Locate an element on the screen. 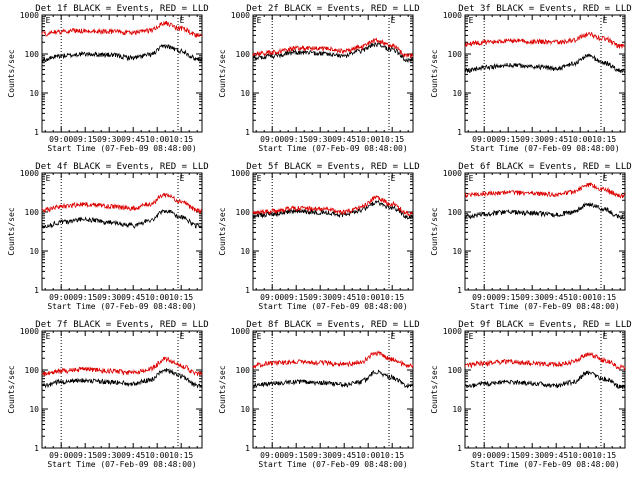 The height and width of the screenshot is (480, 640). panel-title: Det 4f BLACK = Events, RED = LLD is located at coordinates (121, 167).